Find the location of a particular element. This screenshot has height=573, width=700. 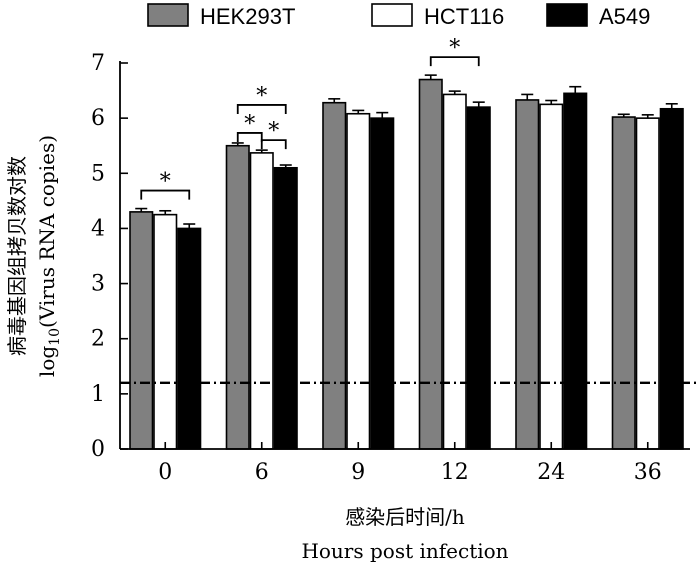

x-tick-label-24: 24 is located at coordinates (551, 472).